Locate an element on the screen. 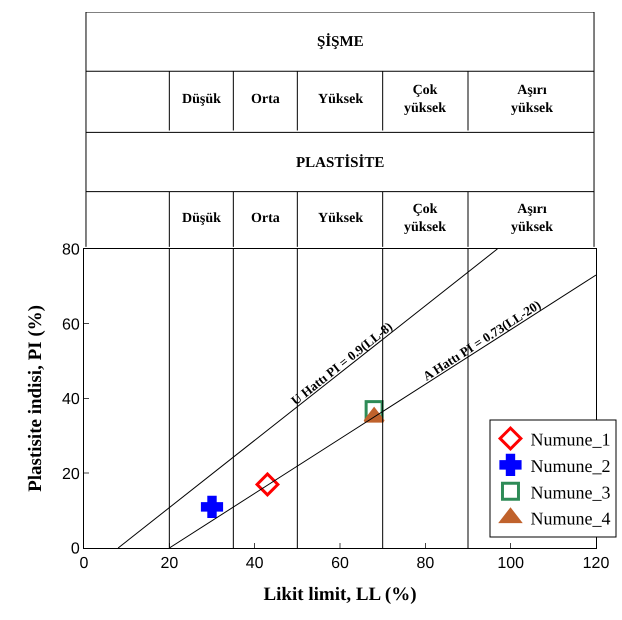  y-tick-label: 60 is located at coordinates (71, 325).